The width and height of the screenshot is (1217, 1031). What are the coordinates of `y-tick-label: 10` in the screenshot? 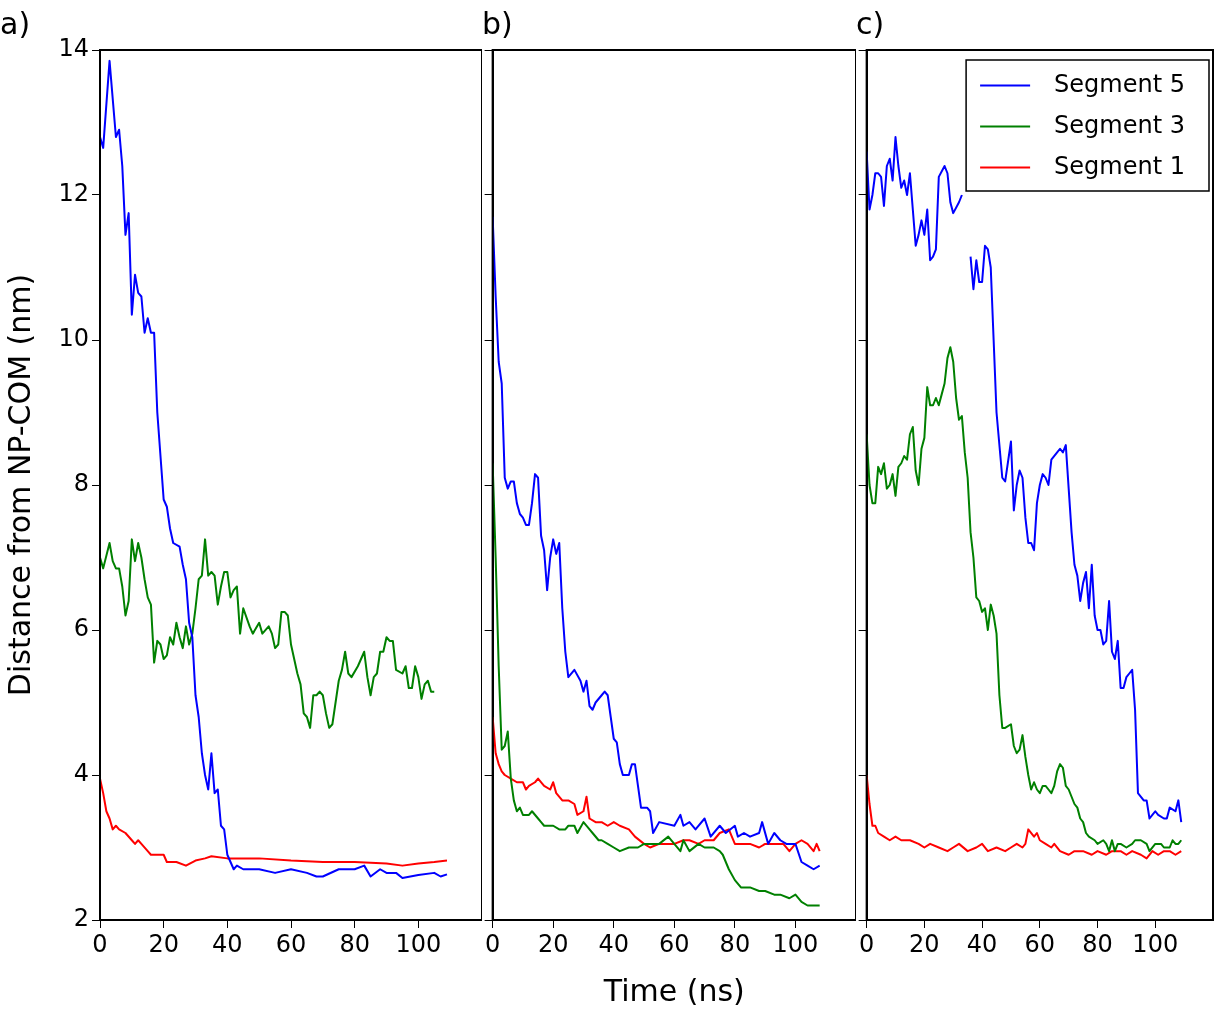 It's located at (73, 338).